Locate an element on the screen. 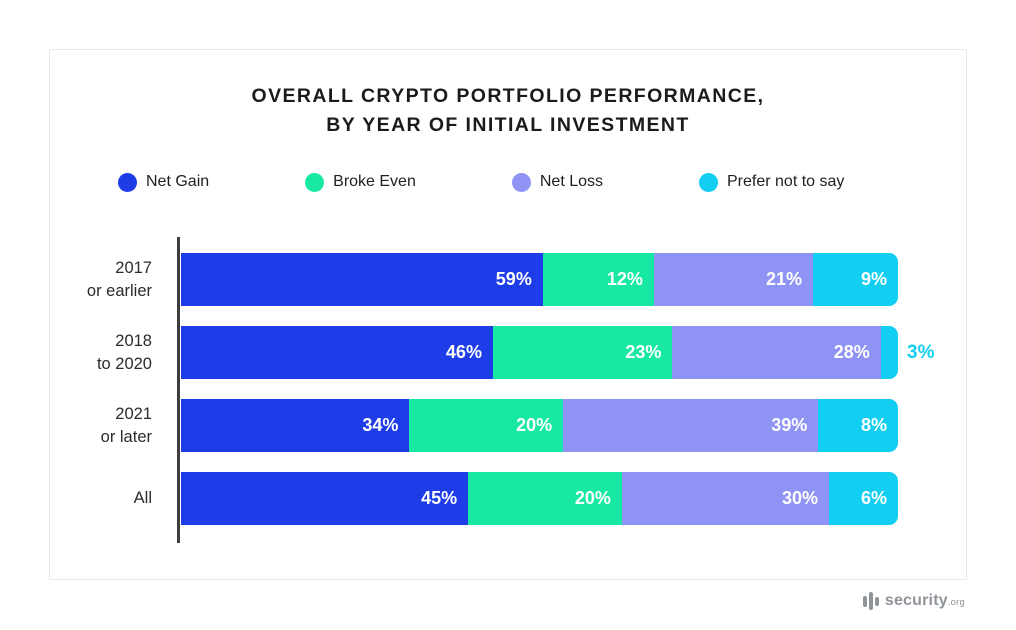 Image resolution: width=1016 pixels, height=630 pixels. segment-value-label: 28% is located at coordinates (851, 352).